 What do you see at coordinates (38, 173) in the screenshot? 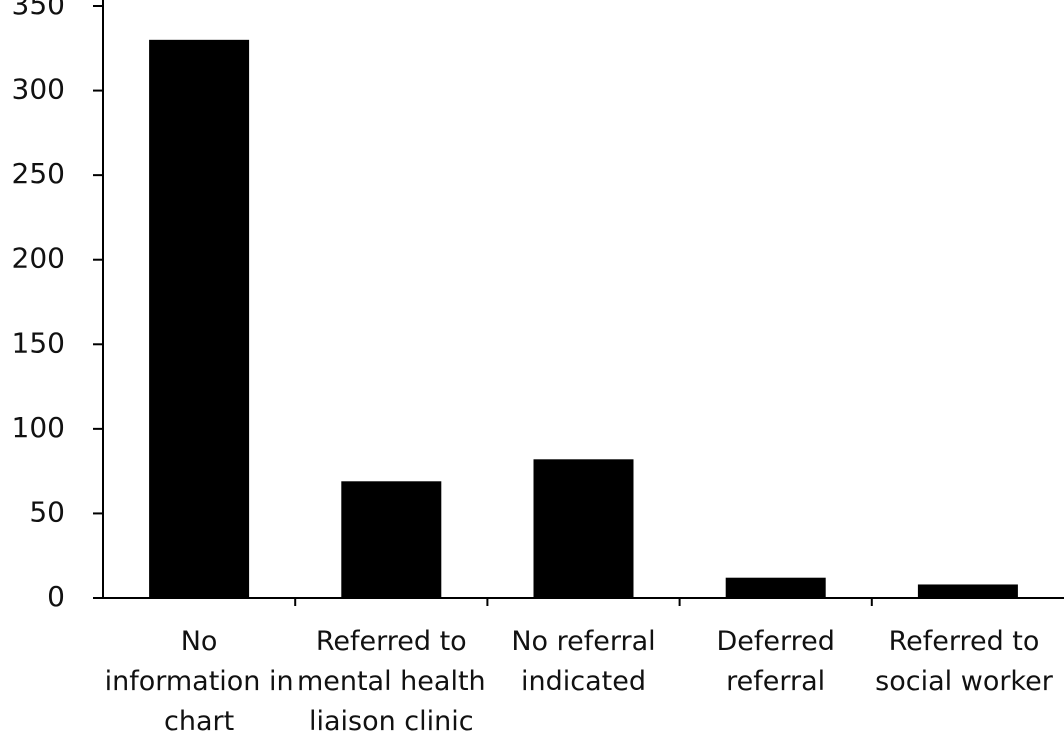
I see `y-tick-label: 250` at bounding box center [38, 173].